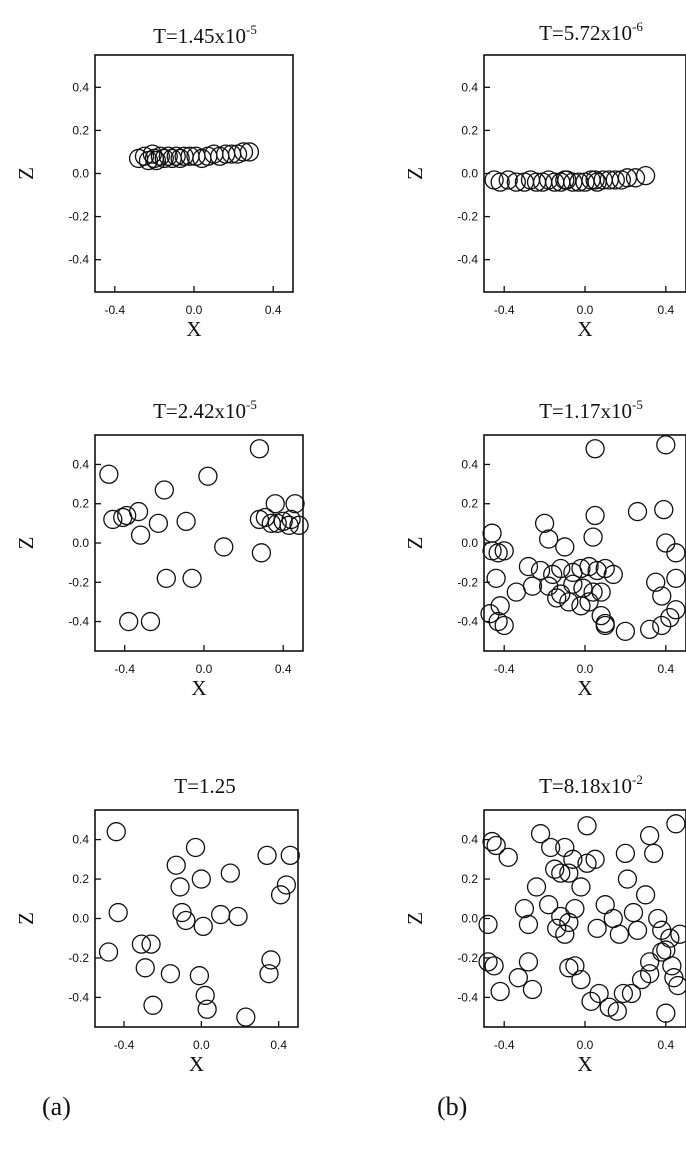 This screenshot has height=1150, width=686. I want to click on panel-label-a: (a), so click(56, 1106).